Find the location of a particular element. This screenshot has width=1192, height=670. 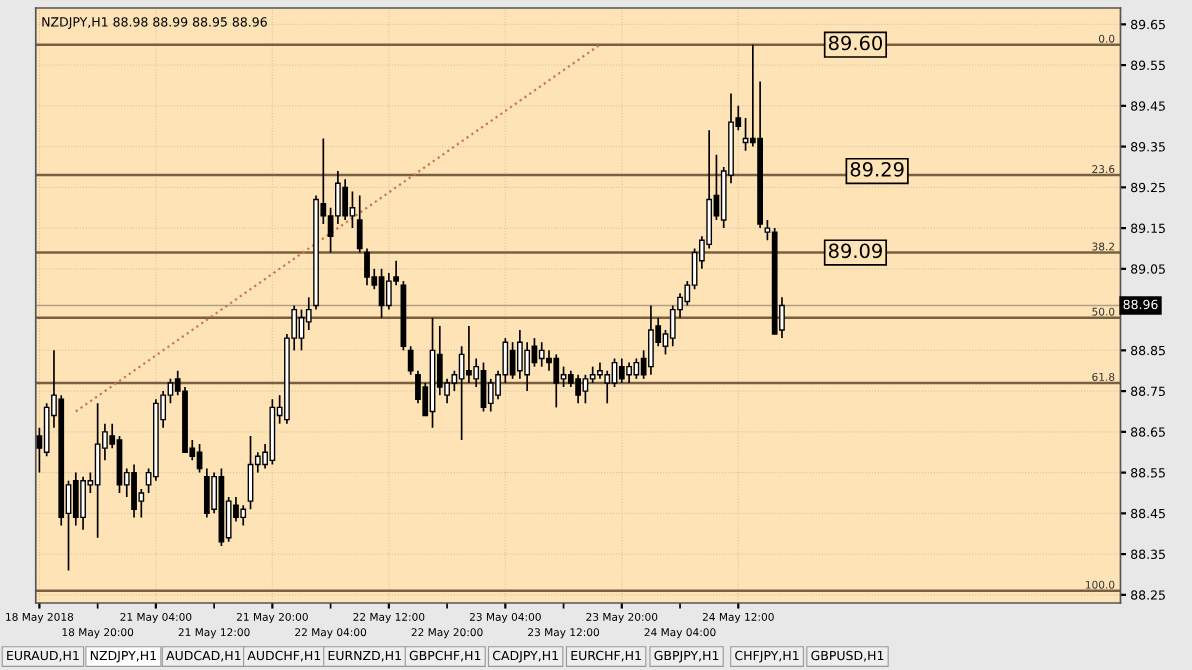

annotation: 89.09 is located at coordinates (855, 251).